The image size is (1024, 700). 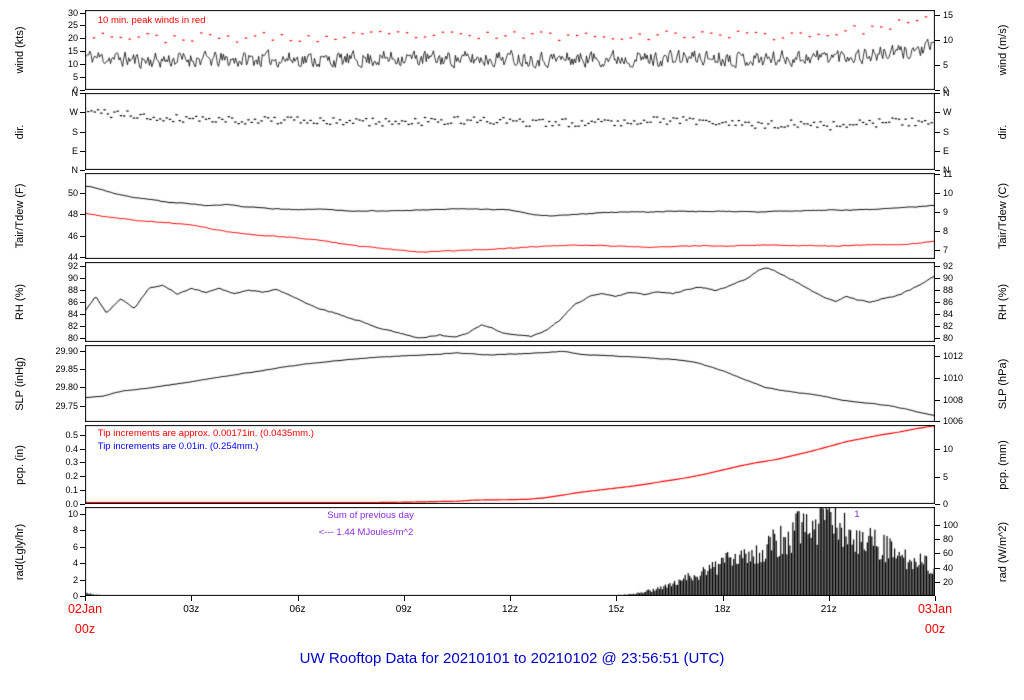 I want to click on wind-ytick-label-right: 10, so click(x=948, y=39).